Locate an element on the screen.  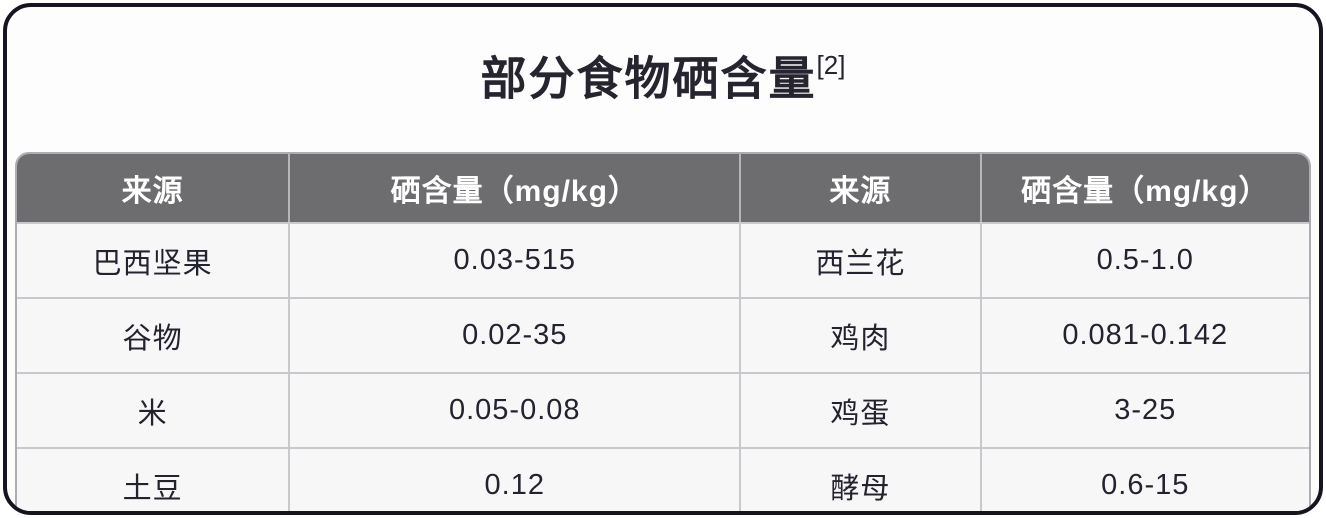
page-title: 部分食物硒含量[2] is located at coordinates (663, 74).